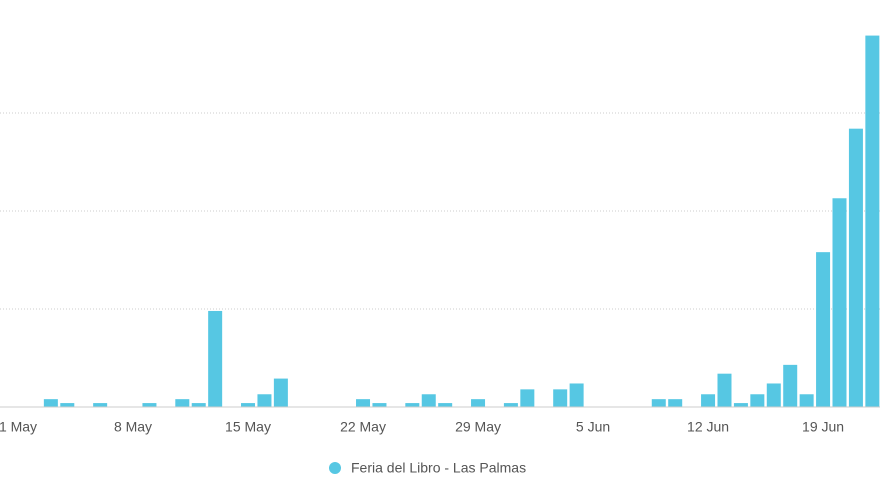 This screenshot has width=880, height=500. Describe the element at coordinates (133, 427) in the screenshot. I see `x-tick-label: 8 May` at that location.